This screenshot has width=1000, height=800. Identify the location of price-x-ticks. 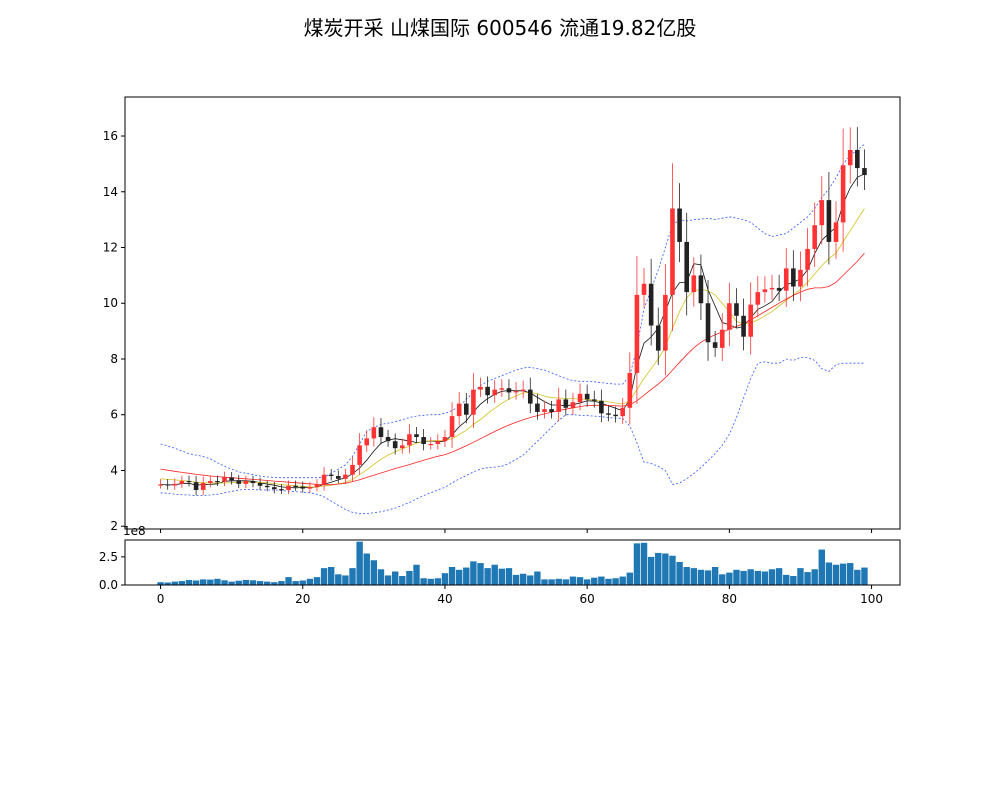
(516, 531).